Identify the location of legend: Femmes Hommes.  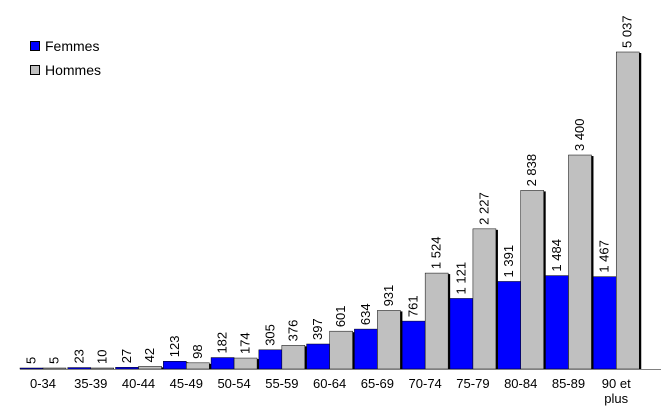
(65, 58).